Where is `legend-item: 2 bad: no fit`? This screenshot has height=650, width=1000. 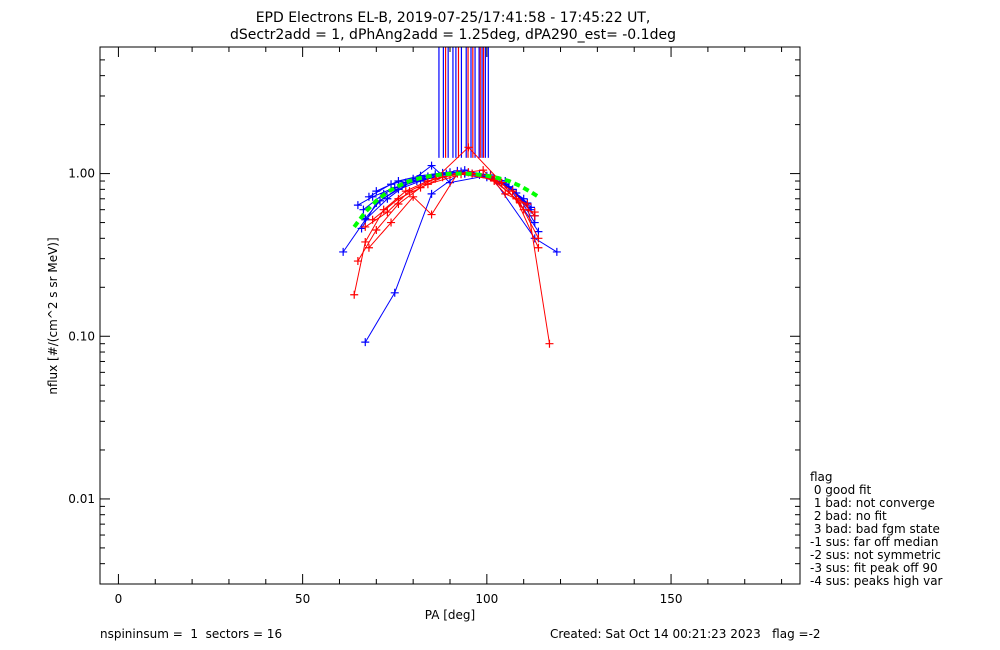 legend-item: 2 bad: no fit is located at coordinates (848, 516).